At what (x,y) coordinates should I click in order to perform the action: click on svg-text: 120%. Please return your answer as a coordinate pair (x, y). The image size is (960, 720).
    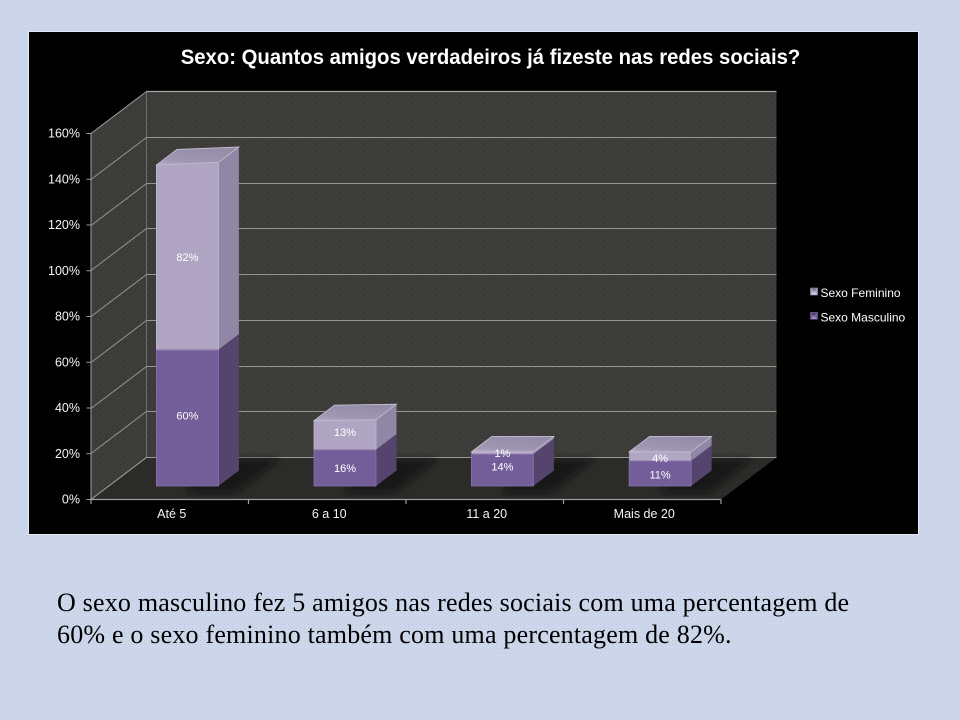
    Looking at the image, I should click on (64, 225).